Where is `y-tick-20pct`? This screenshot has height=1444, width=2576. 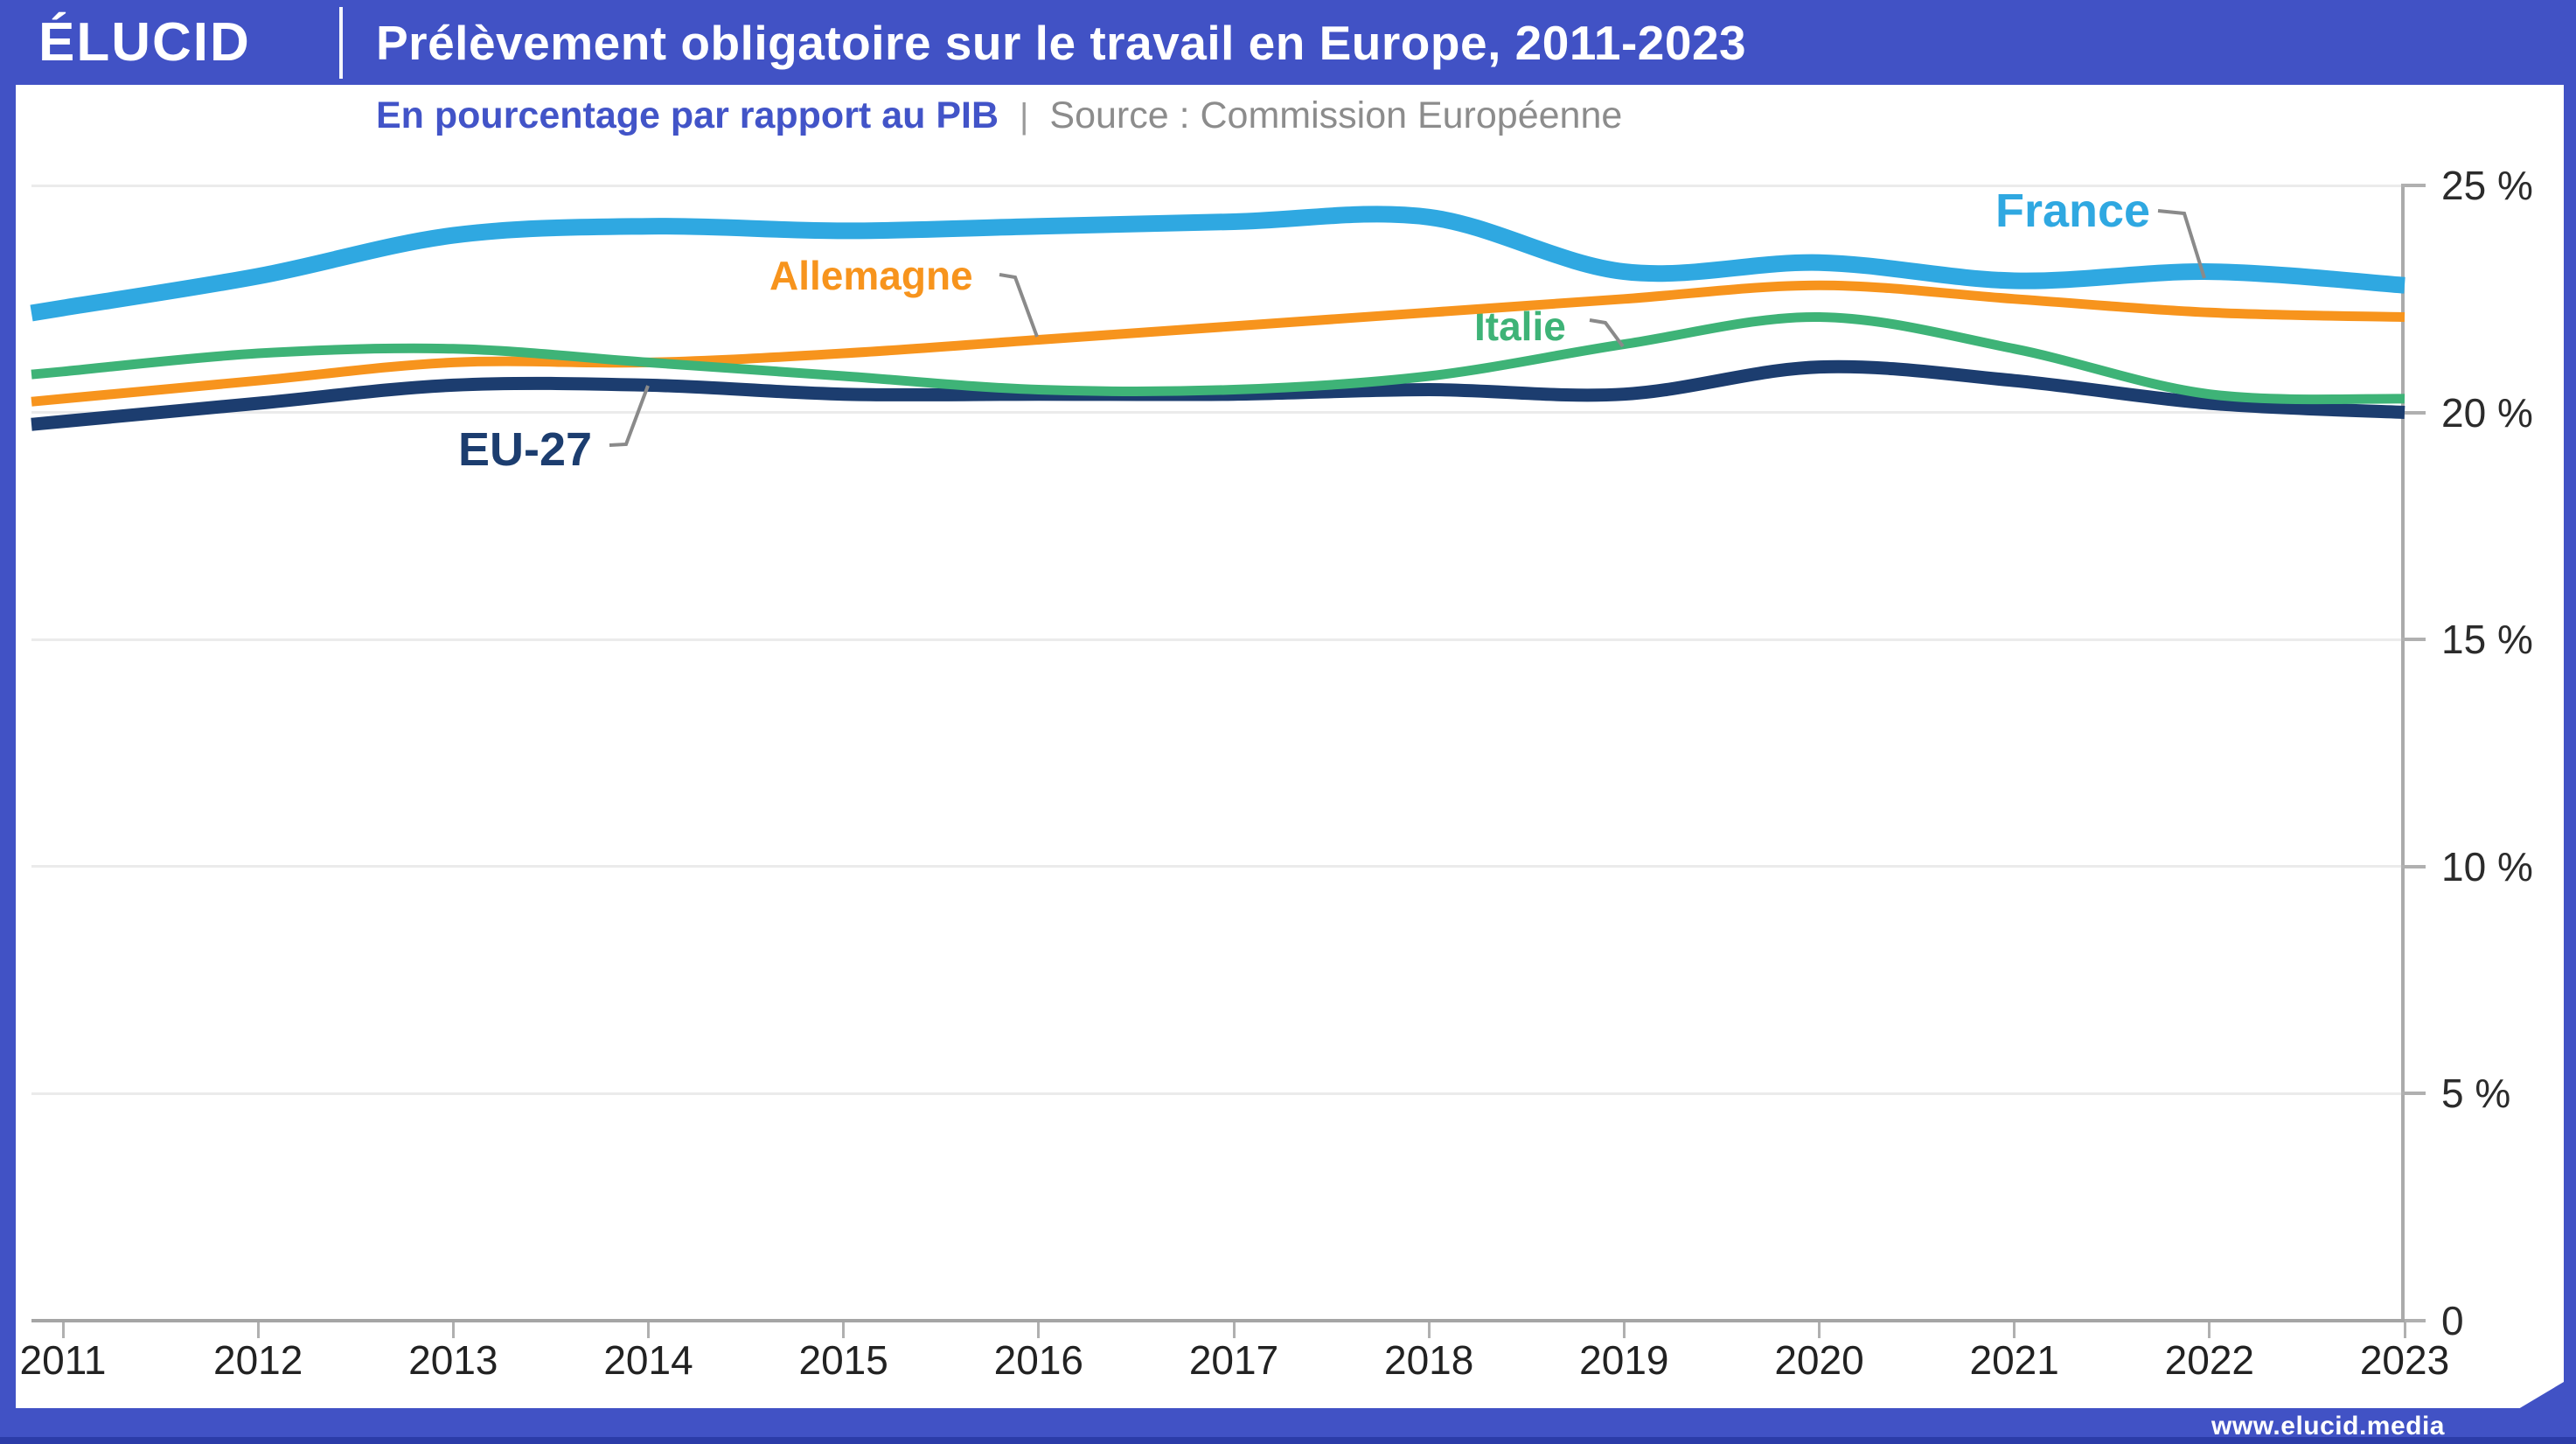
y-tick-20pct is located at coordinates (2413, 412).